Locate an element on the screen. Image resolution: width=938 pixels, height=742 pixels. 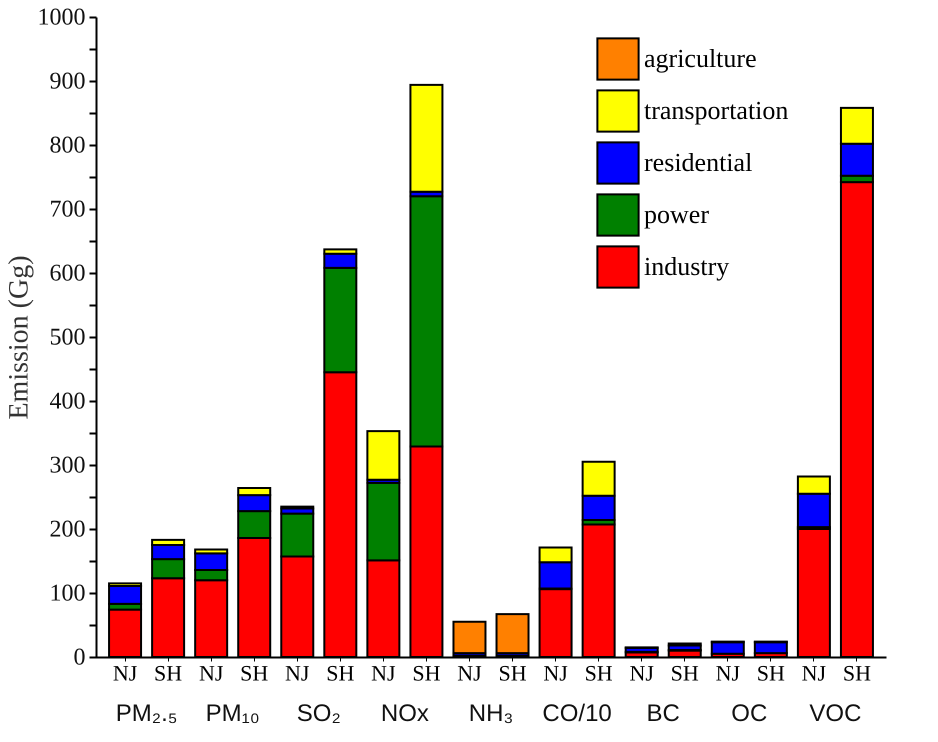
y-tick-label: 200 is located at coordinates (68, 529).